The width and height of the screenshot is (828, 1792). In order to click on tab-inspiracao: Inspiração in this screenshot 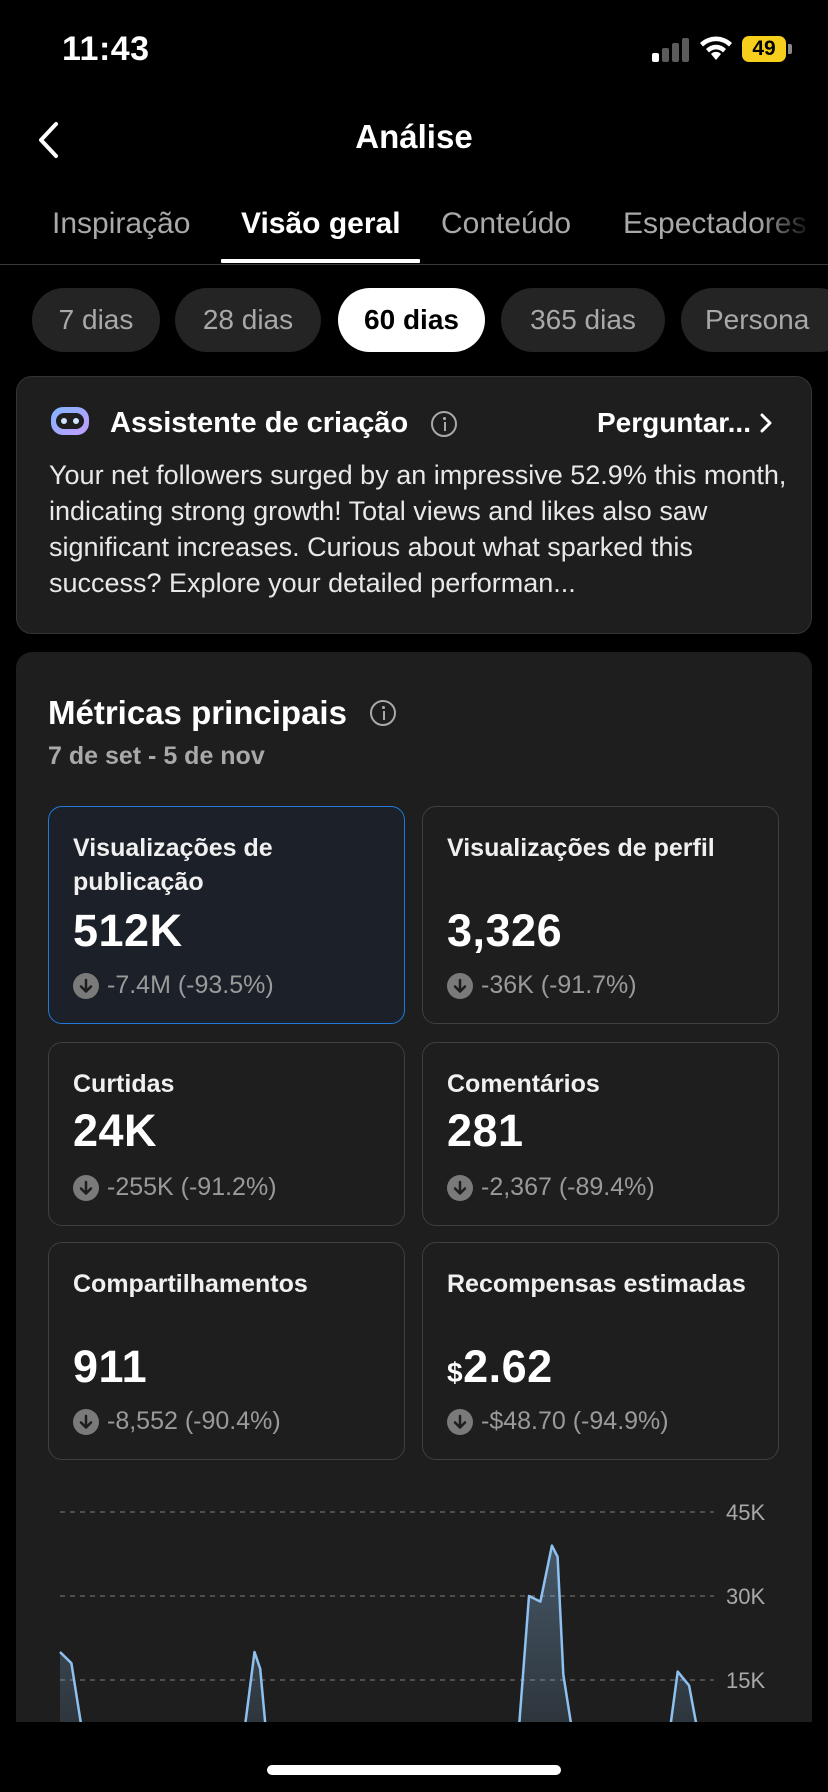, I will do `click(121, 223)`.